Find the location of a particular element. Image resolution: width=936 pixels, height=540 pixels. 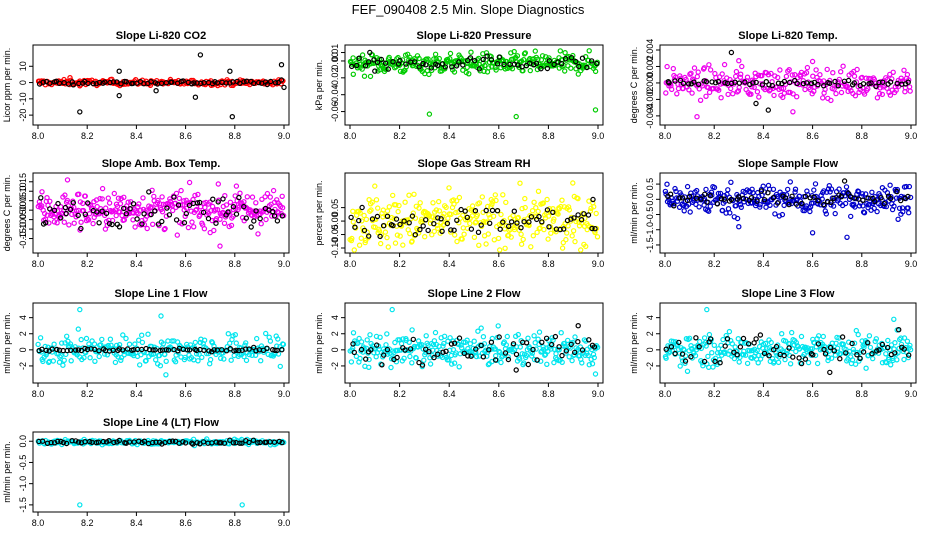

plot-frame is located at coordinates (161, 213).